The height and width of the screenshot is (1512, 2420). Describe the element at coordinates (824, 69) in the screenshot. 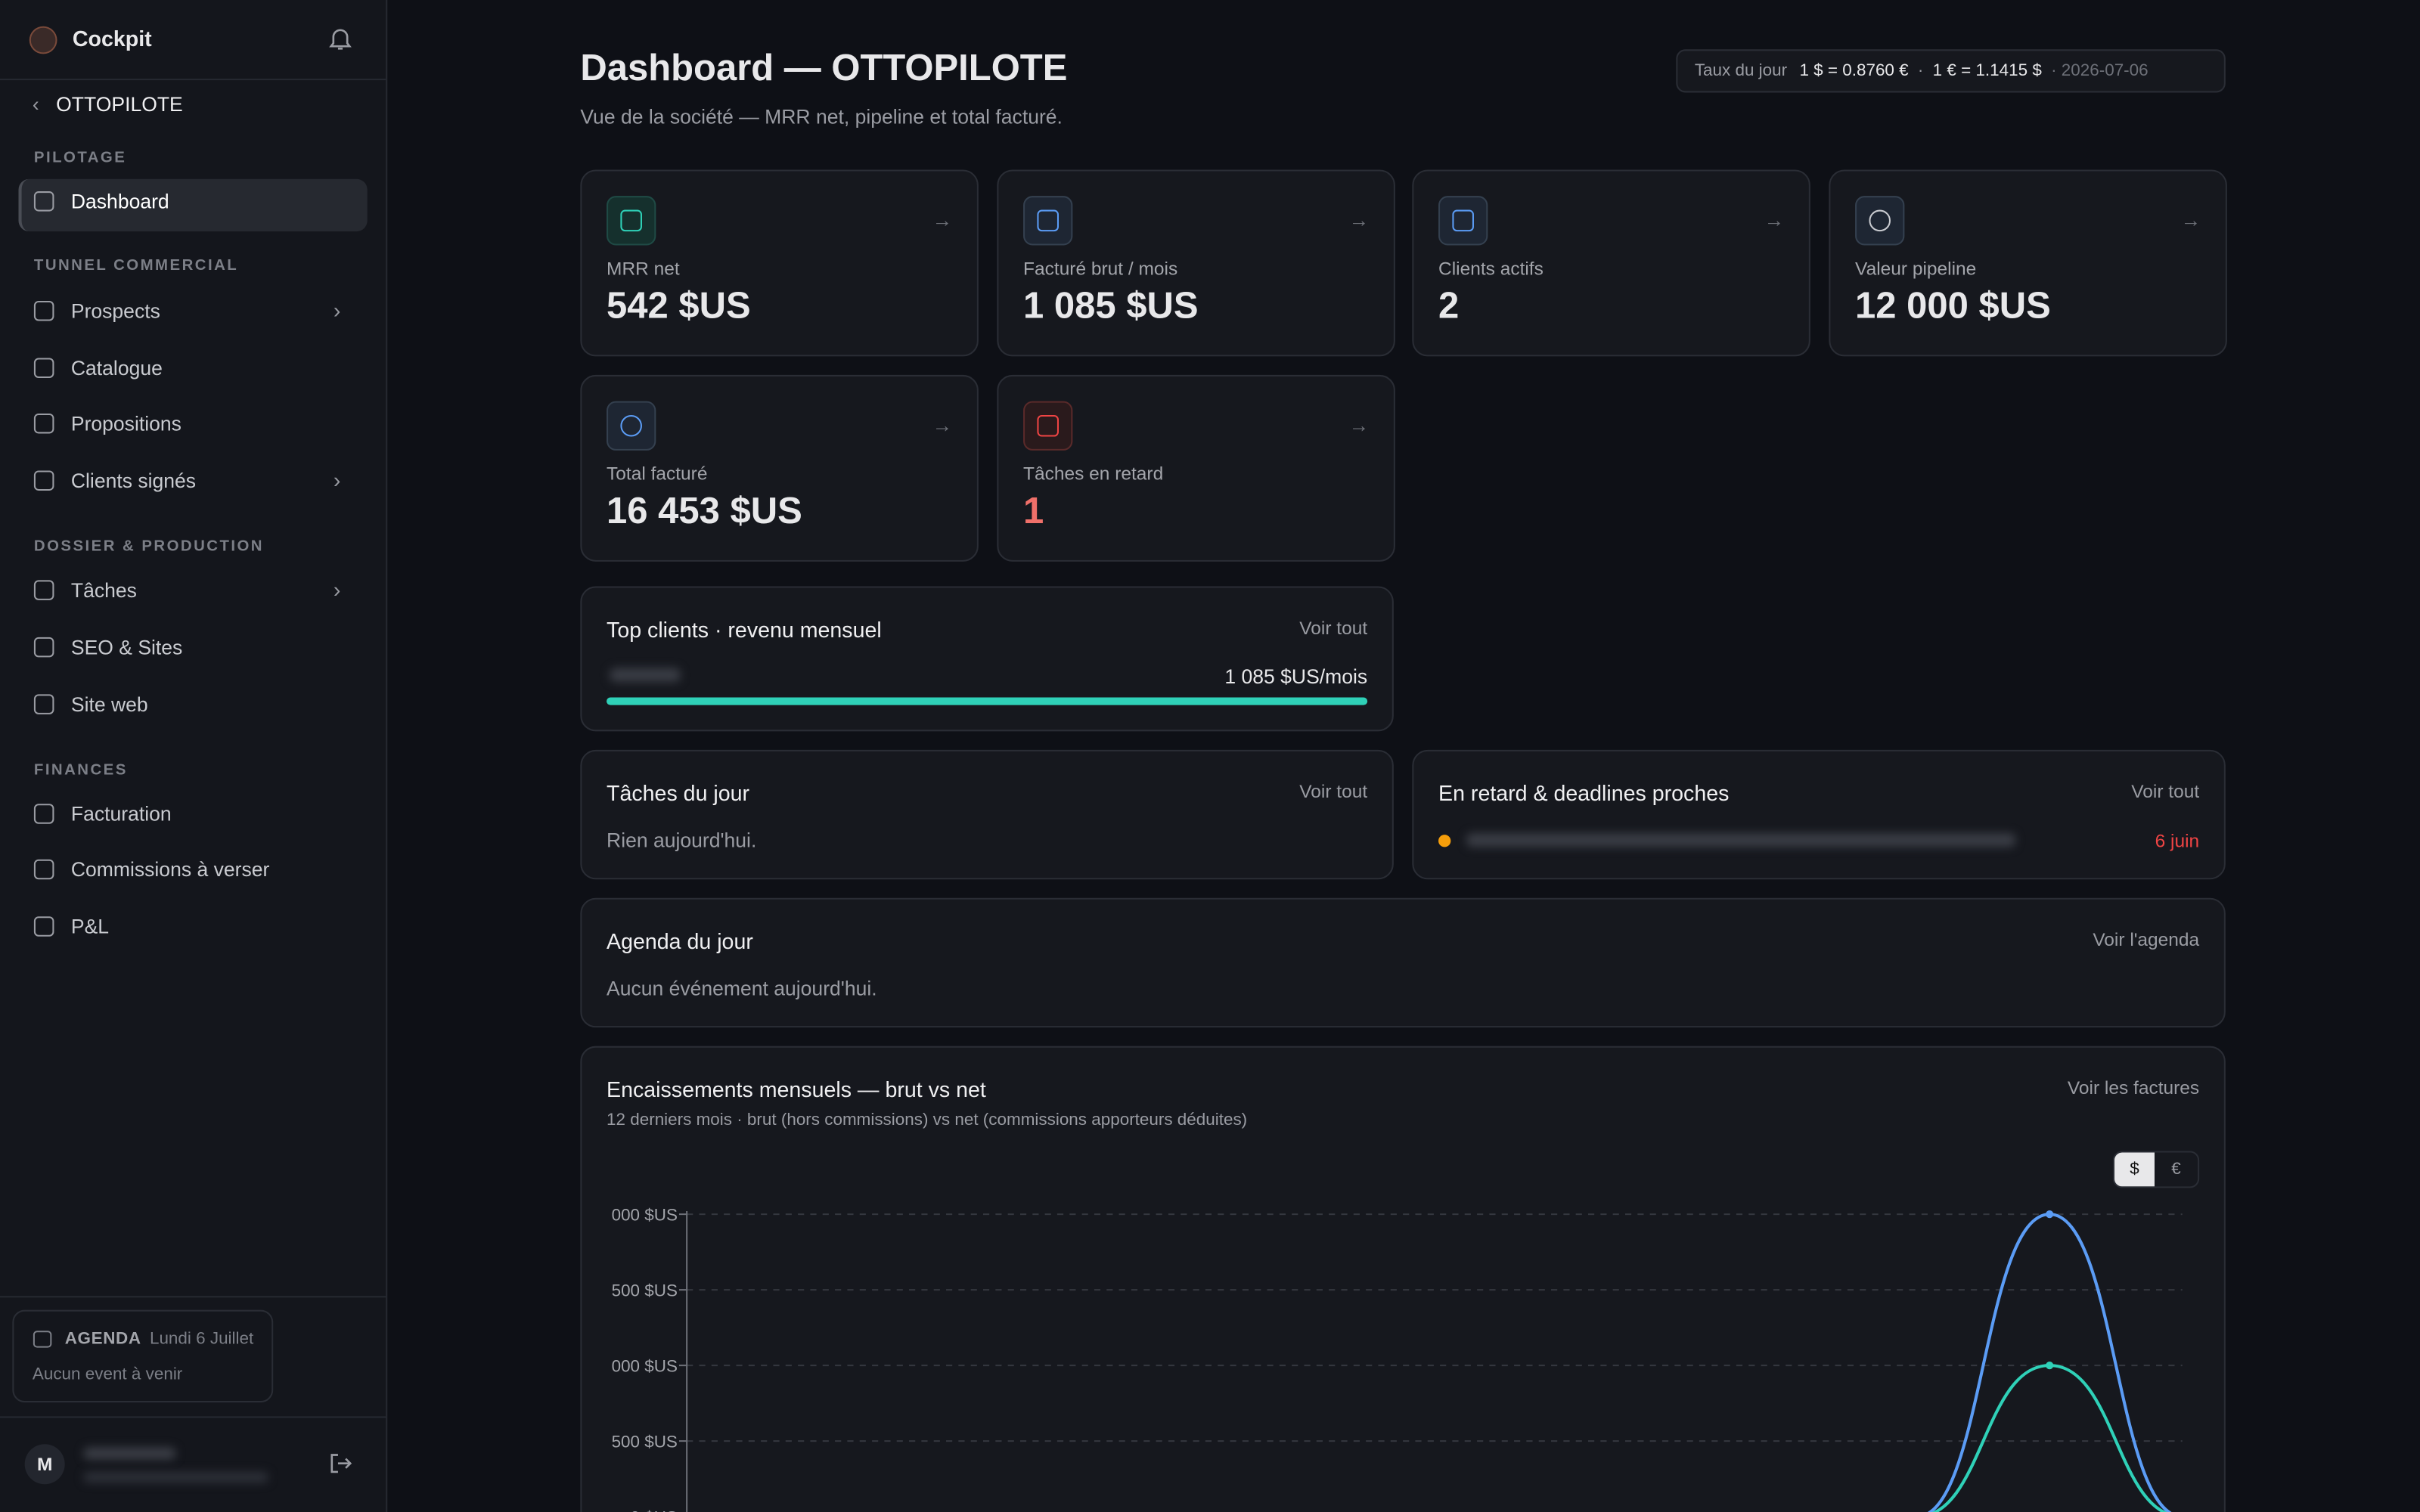

I see `page-title: Dashboard — OTTOPILOTE` at that location.